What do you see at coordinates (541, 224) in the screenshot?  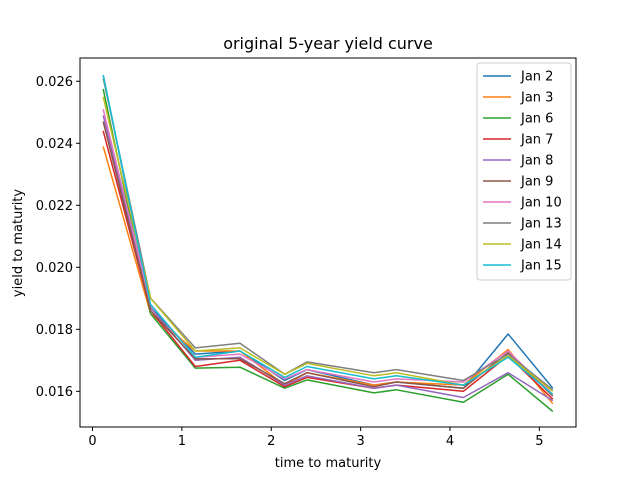 I see `legend-label: Jan 13` at bounding box center [541, 224].